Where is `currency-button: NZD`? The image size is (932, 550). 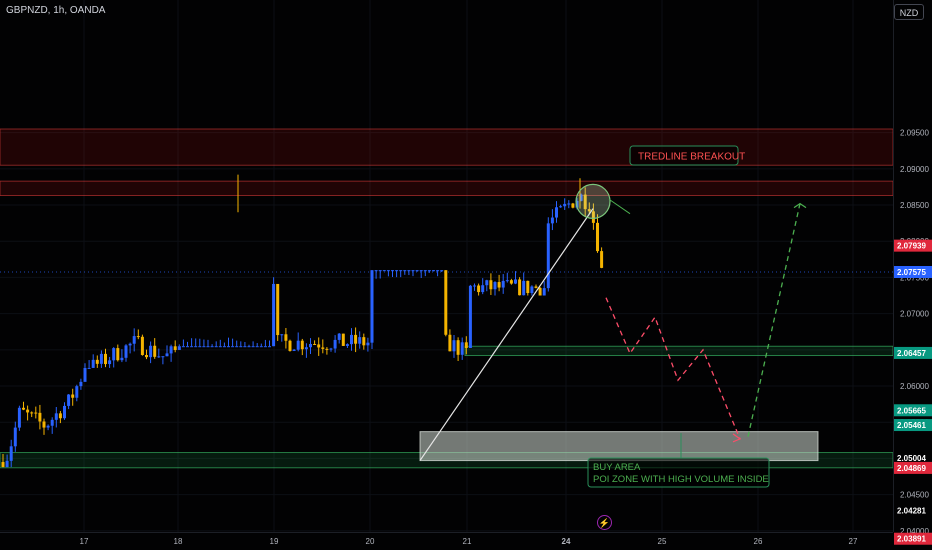
currency-button: NZD is located at coordinates (909, 12).